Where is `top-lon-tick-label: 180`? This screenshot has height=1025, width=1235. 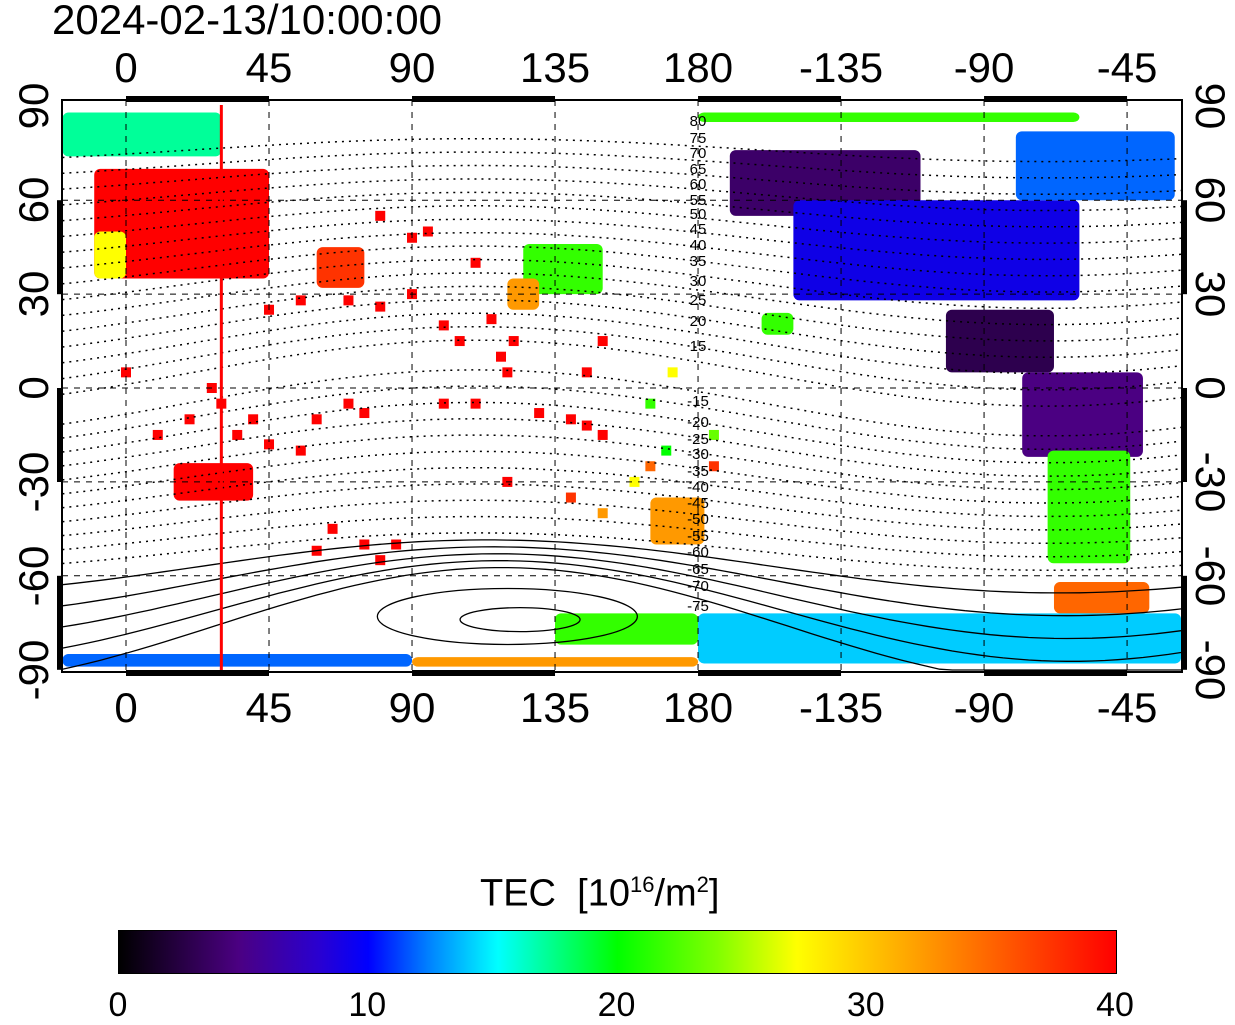
top-lon-tick-label: 180 is located at coordinates (698, 67).